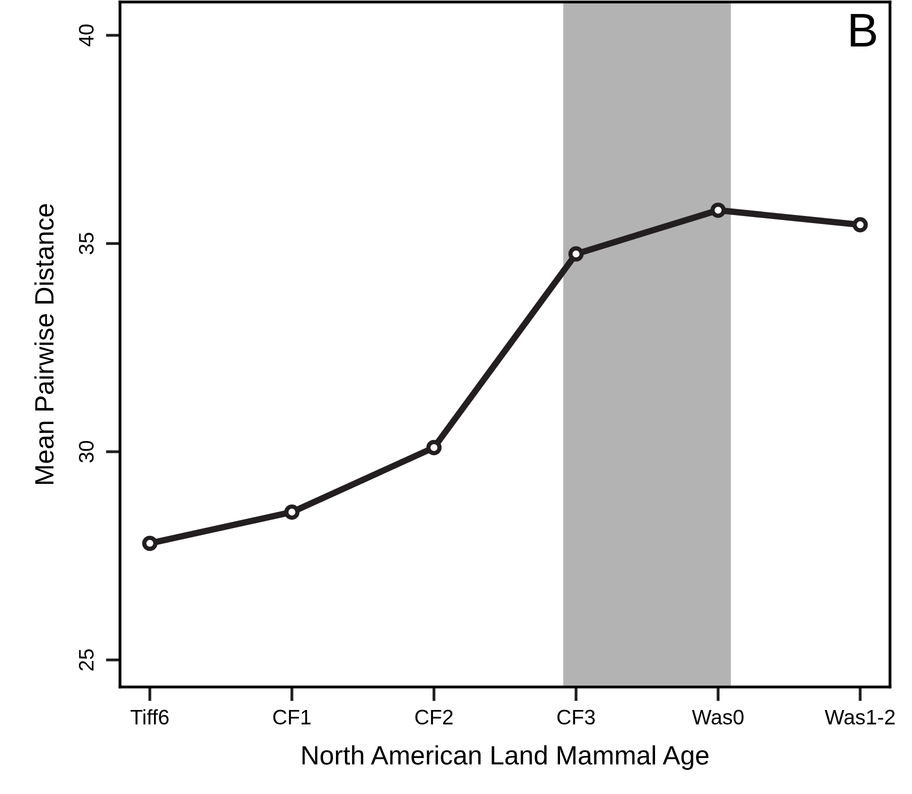  Describe the element at coordinates (44, 344) in the screenshot. I see `y-axis-title: Mean Pairwise Distance` at that location.